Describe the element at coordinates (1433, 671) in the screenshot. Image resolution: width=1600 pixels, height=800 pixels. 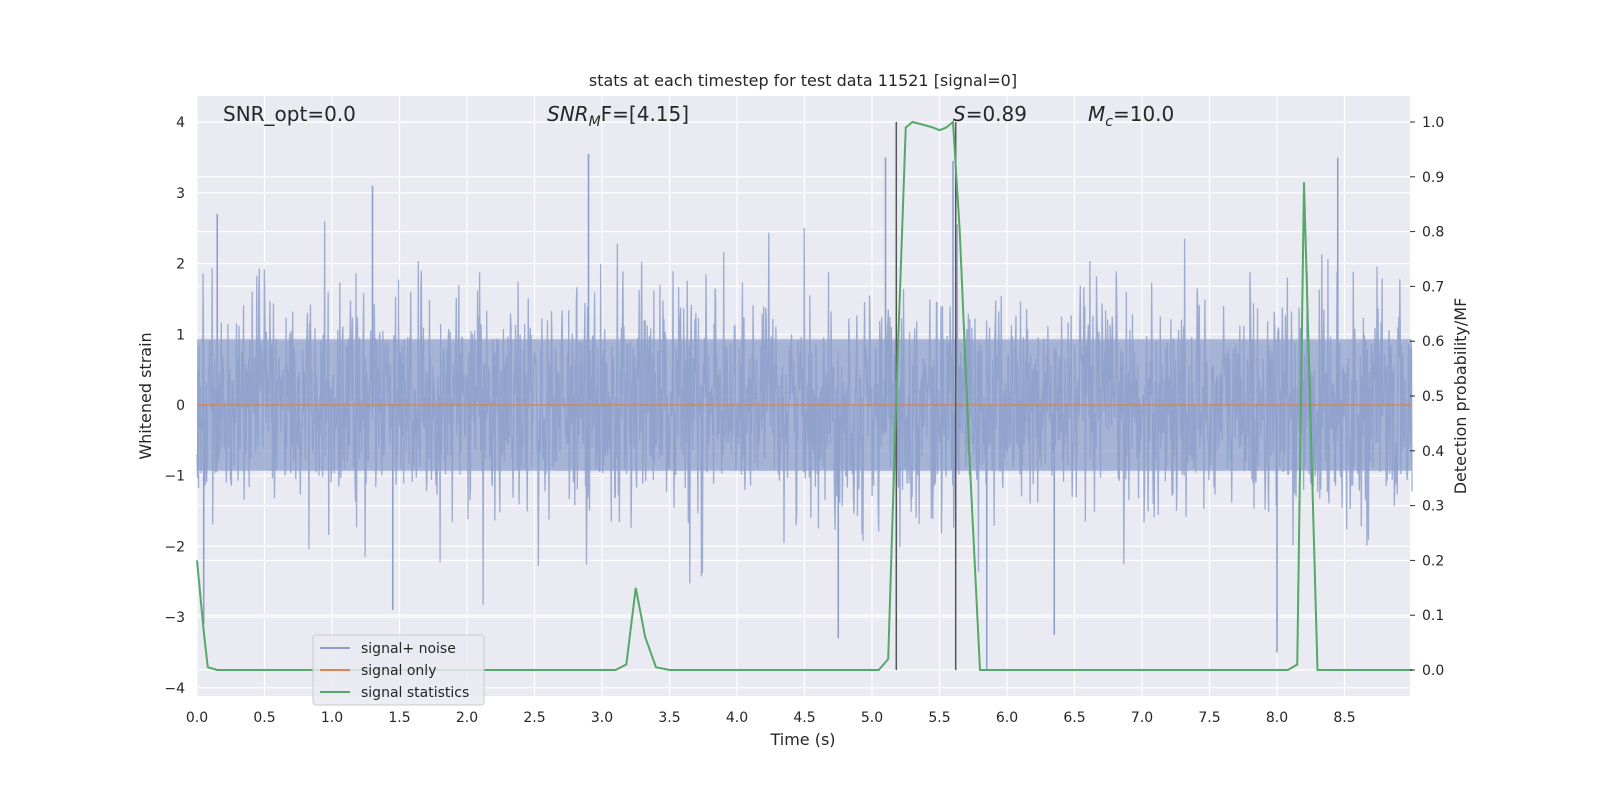
I see `y-right-tick-label: 0.0` at that location.